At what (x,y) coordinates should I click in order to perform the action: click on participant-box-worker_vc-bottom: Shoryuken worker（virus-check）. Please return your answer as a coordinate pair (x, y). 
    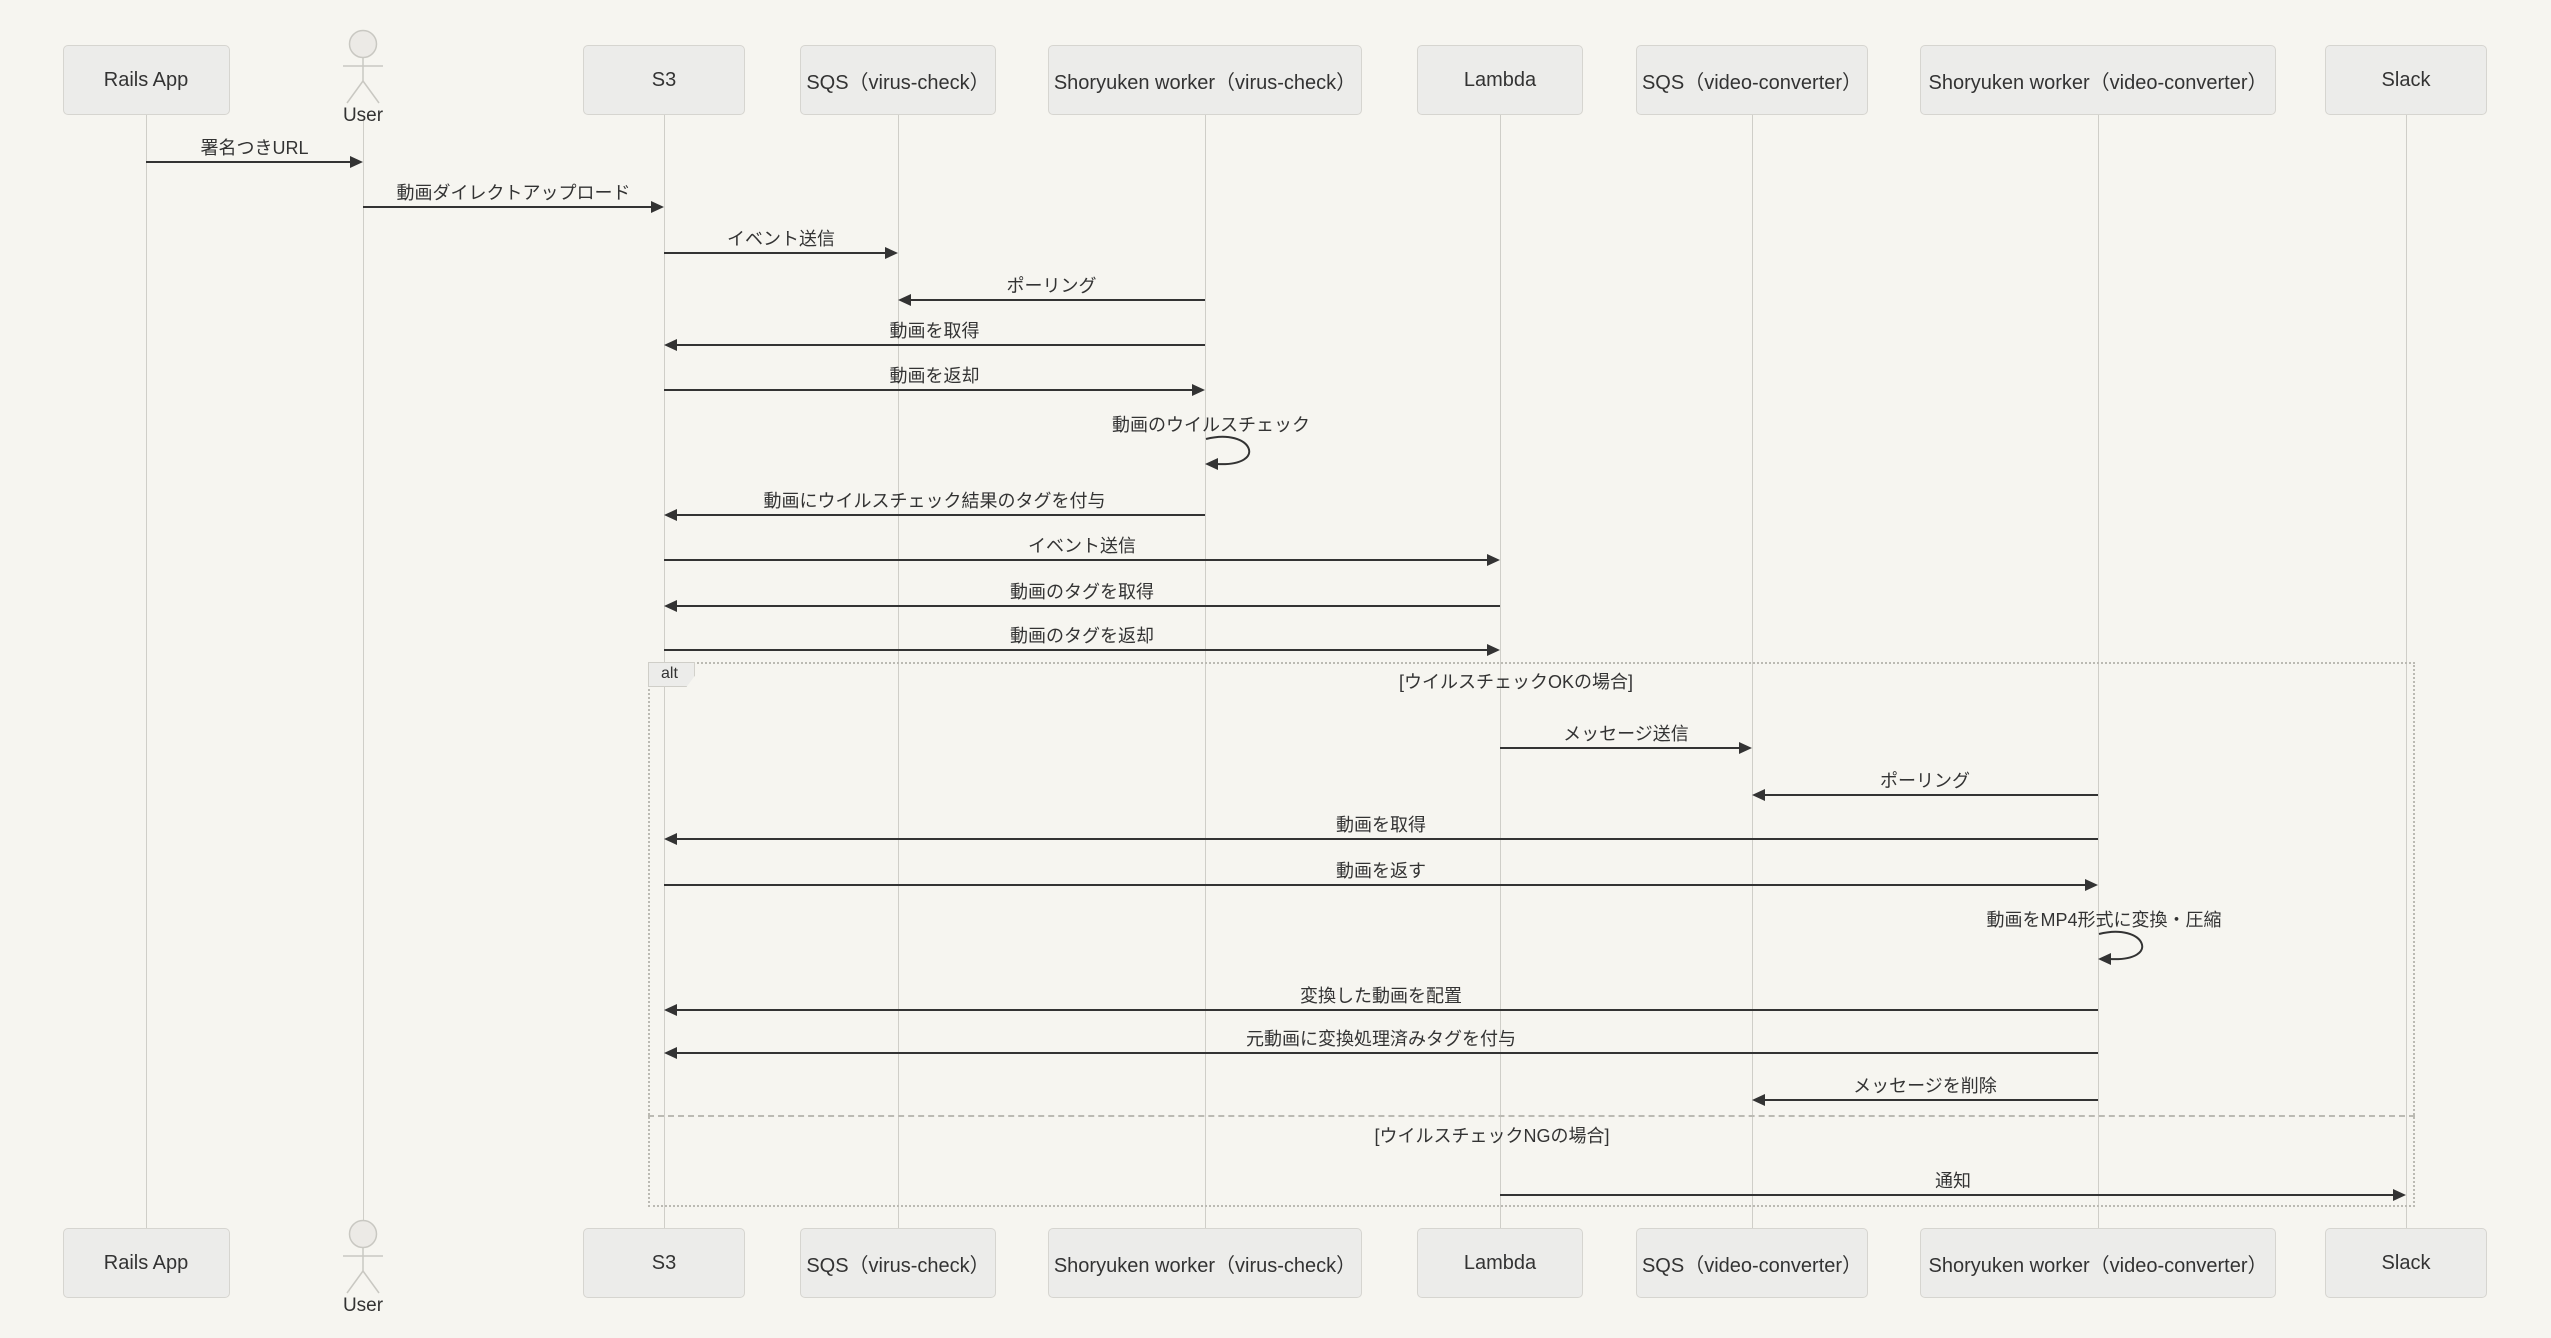
    Looking at the image, I should click on (1205, 1263).